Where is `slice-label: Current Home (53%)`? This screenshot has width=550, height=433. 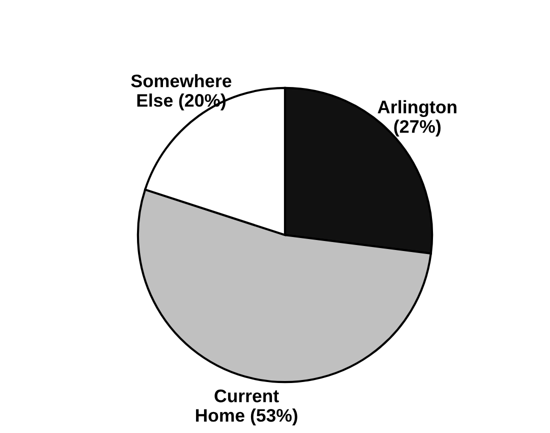
slice-label: Current Home (53%) is located at coordinates (247, 408).